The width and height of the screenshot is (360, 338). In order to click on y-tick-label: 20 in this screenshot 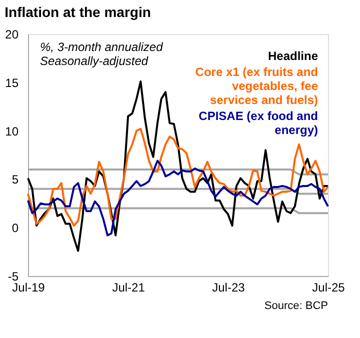, I will do `click(12, 35)`.